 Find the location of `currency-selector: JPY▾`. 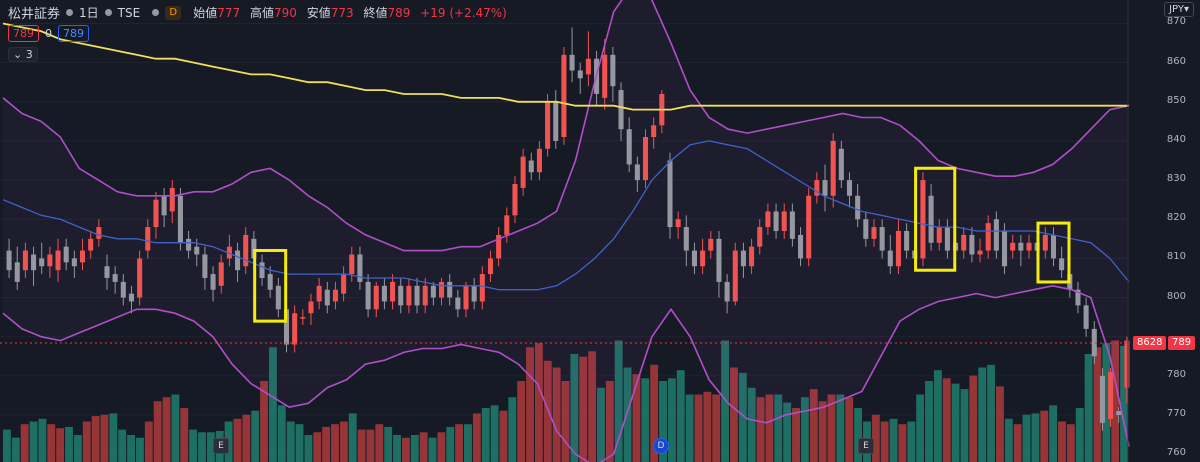

currency-selector: JPY▾ is located at coordinates (1179, 9).